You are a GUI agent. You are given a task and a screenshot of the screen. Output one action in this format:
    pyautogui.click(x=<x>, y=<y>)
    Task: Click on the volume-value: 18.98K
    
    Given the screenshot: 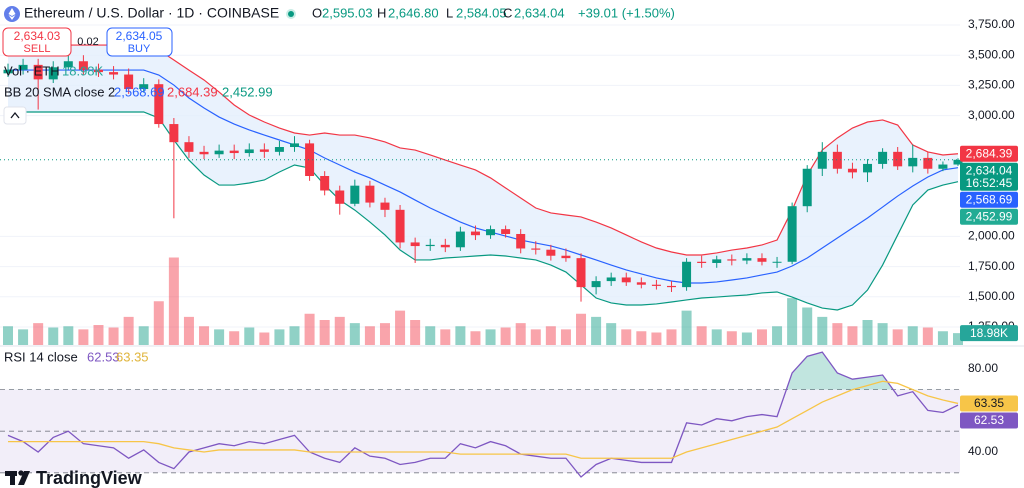 What is the action you would take?
    pyautogui.click(x=83, y=70)
    